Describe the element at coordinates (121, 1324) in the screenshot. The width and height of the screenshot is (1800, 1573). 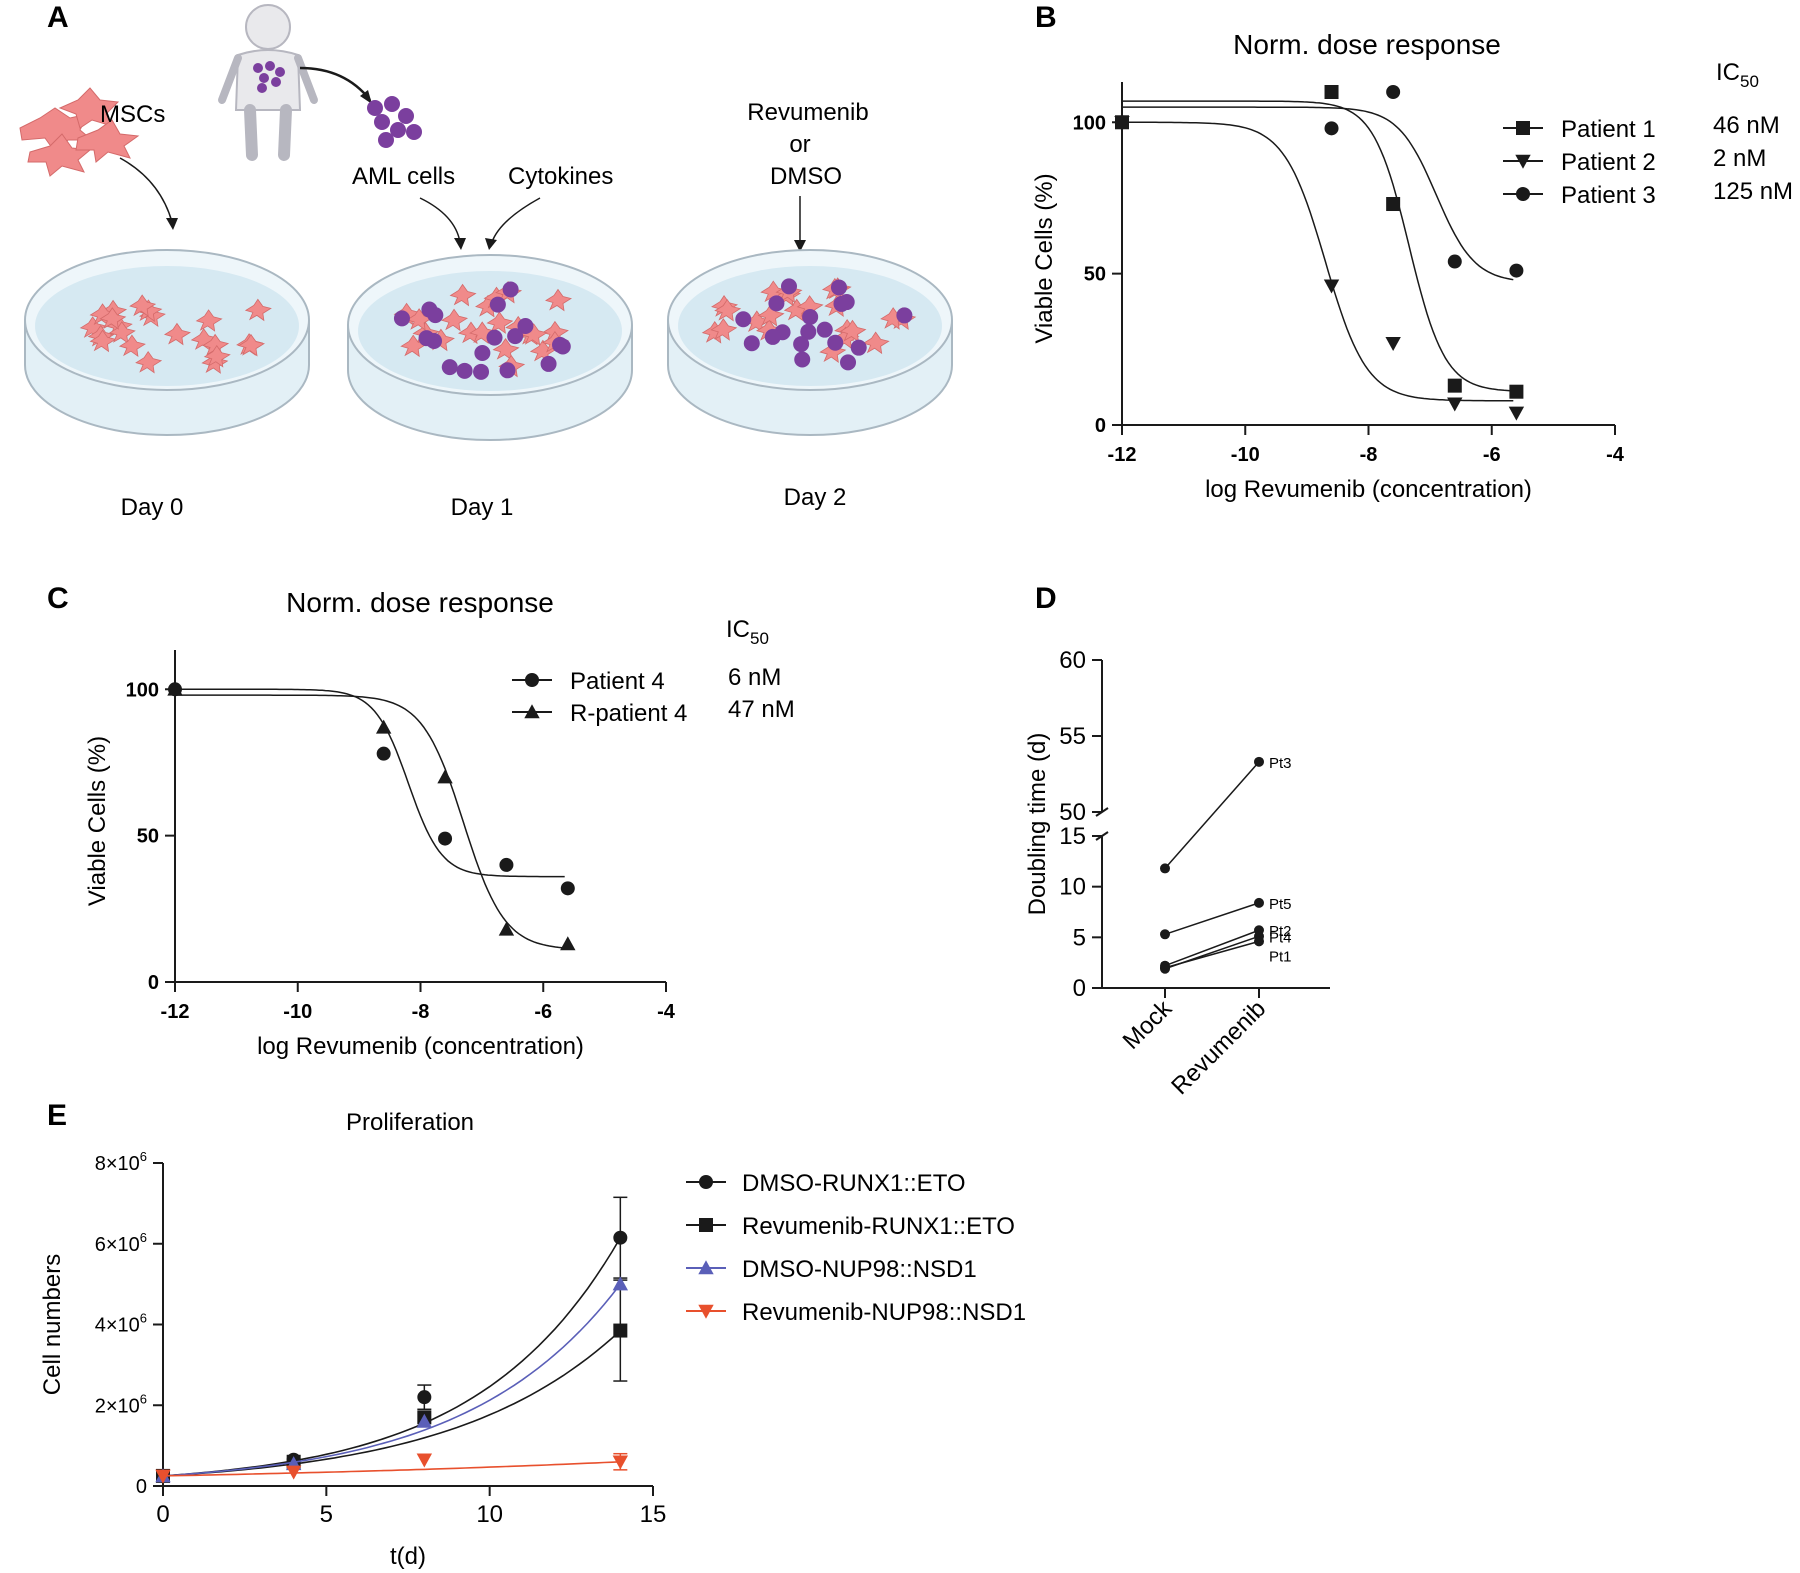
I see `y-tick-label: 4×10⁶` at that location.